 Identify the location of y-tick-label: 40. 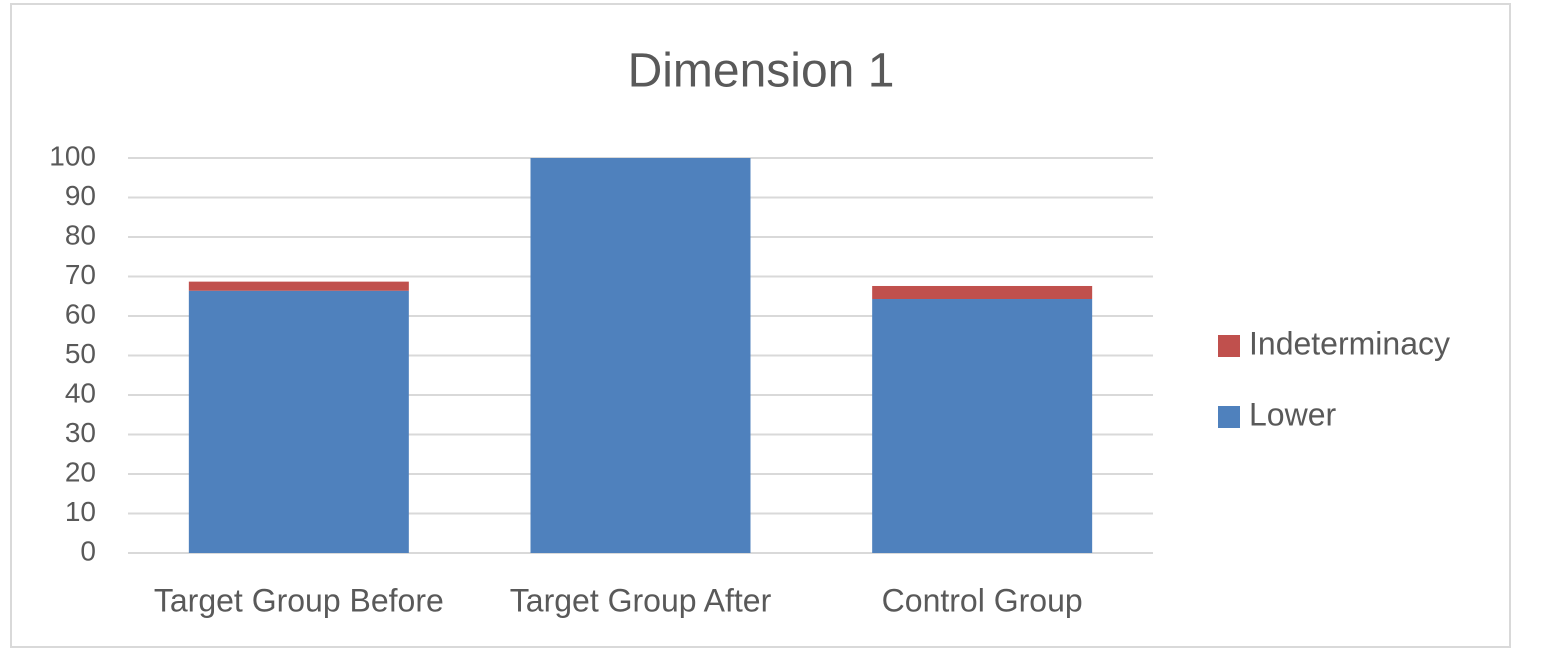
(80, 392).